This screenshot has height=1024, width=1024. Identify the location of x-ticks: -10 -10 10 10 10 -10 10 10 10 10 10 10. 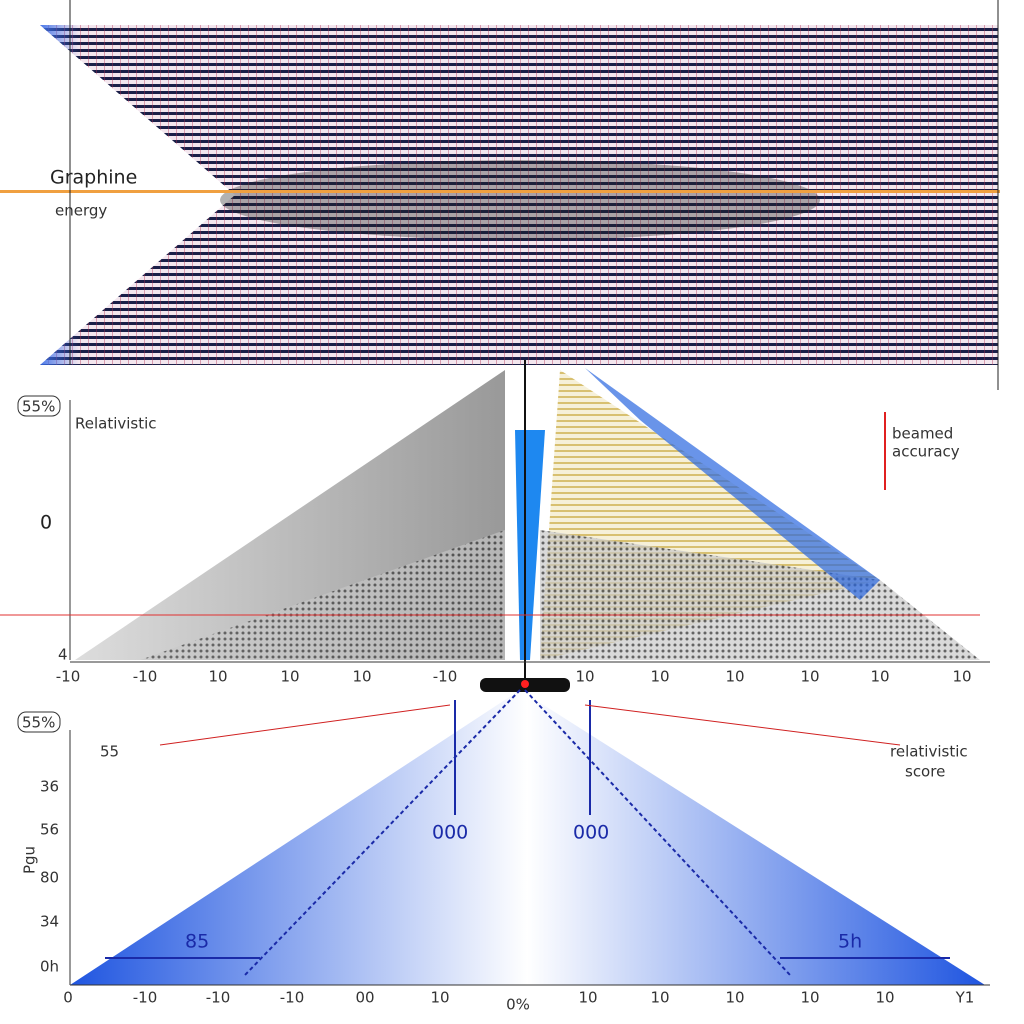
(514, 677).